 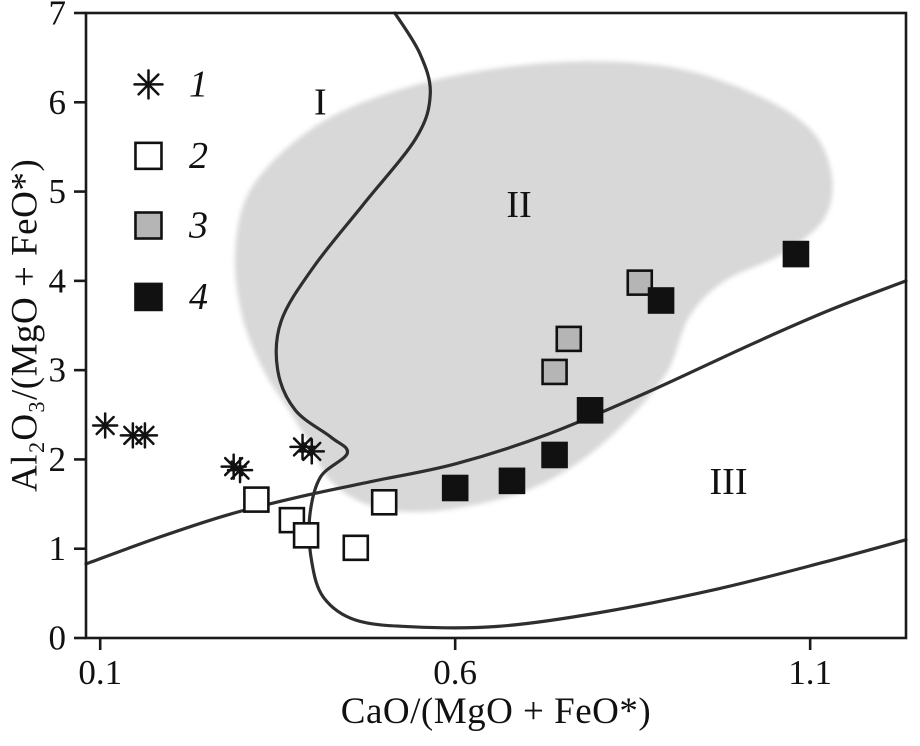 What do you see at coordinates (320, 102) in the screenshot?
I see `region-label-I: I` at bounding box center [320, 102].